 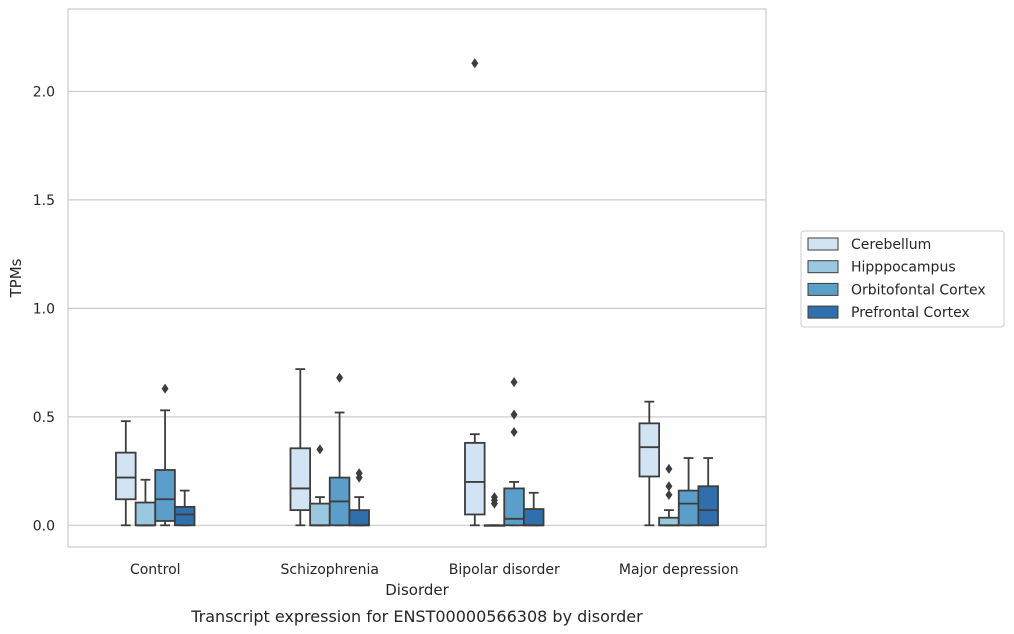 I want to click on legend-label: Prefrontal Cortex, so click(x=910, y=313).